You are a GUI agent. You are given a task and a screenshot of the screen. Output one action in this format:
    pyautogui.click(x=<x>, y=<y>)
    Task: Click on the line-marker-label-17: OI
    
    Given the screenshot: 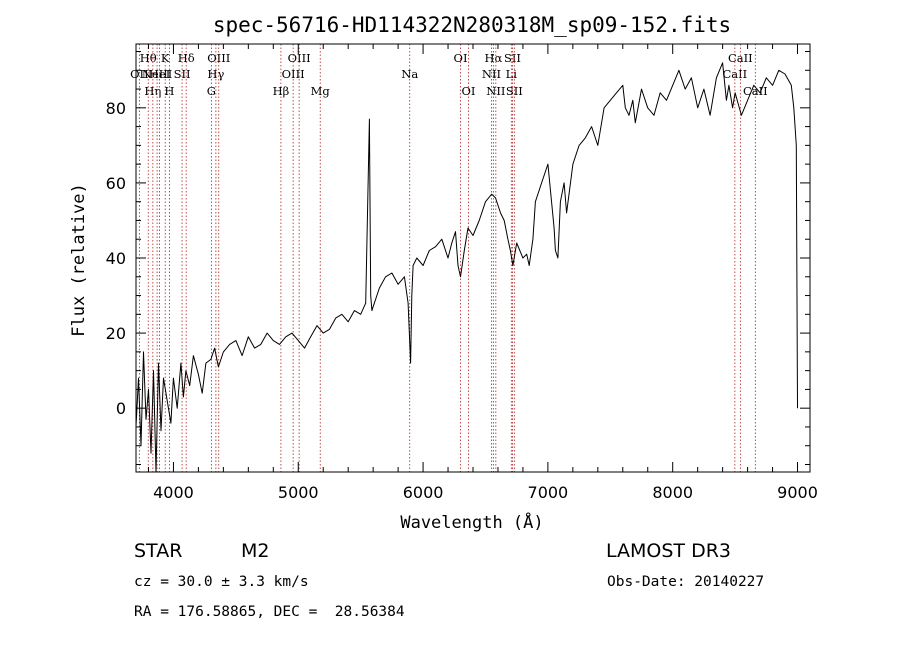 What is the action you would take?
    pyautogui.click(x=461, y=58)
    